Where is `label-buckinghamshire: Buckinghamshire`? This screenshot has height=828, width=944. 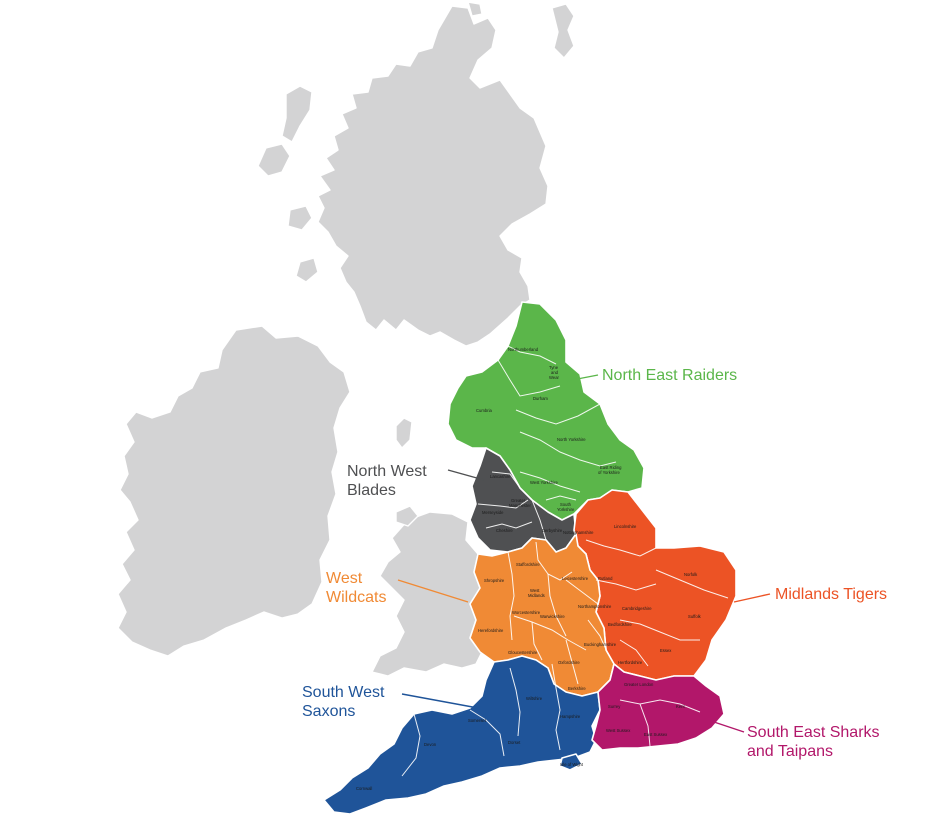
label-buckinghamshire: Buckinghamshire is located at coordinates (600, 644).